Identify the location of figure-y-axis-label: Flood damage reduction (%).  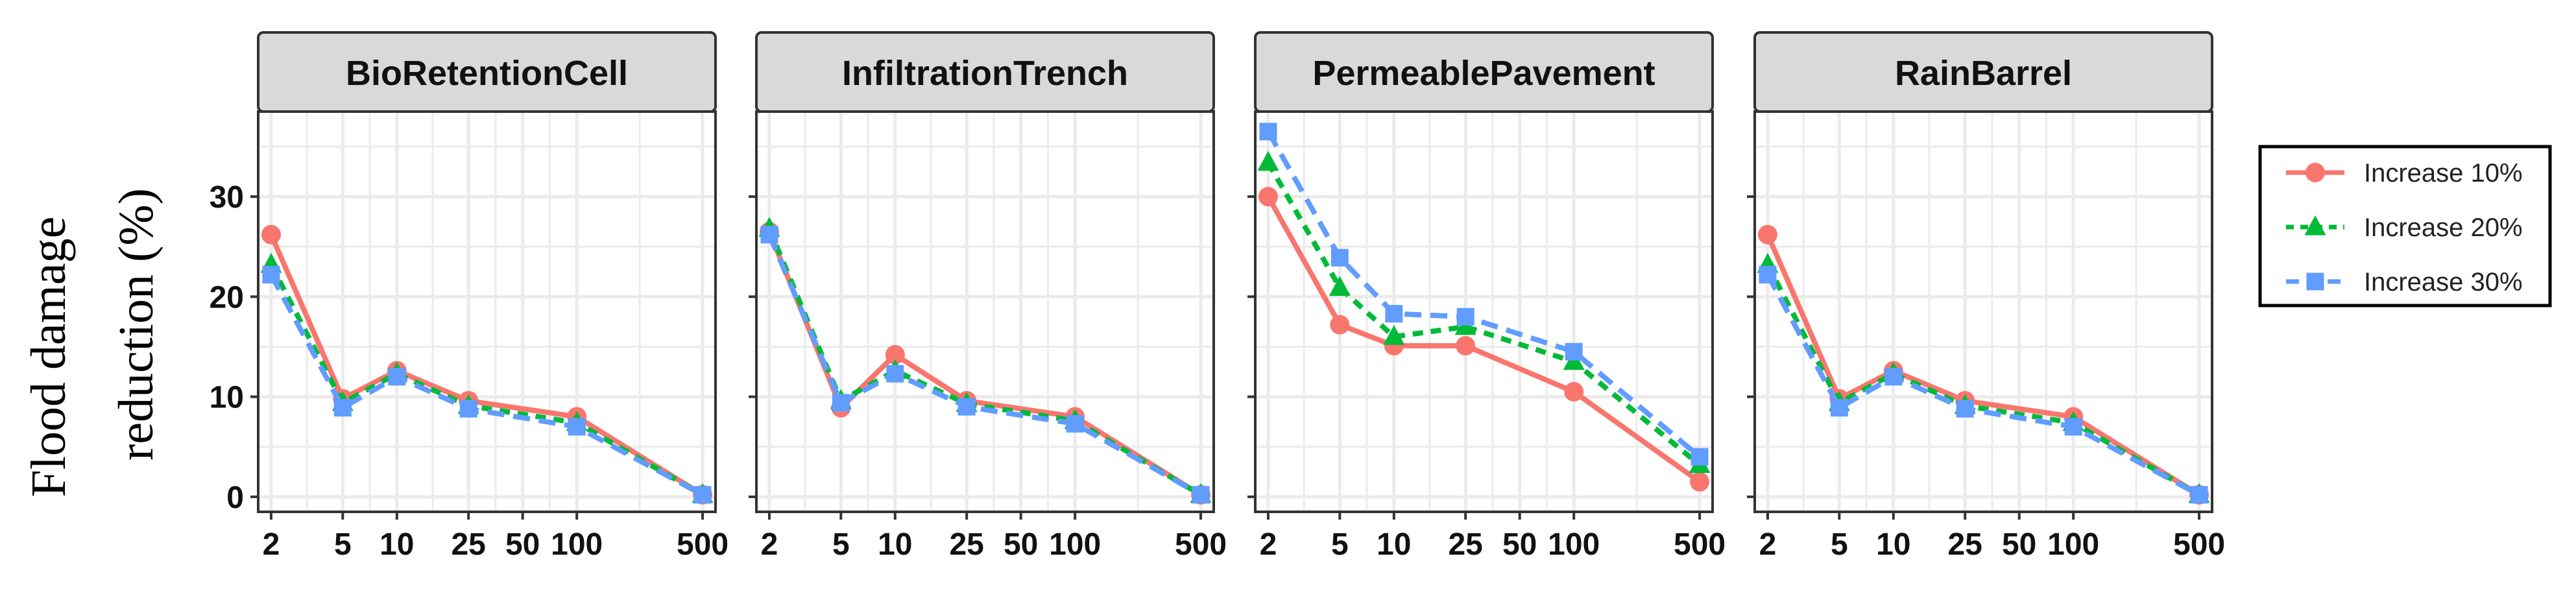
(92, 342).